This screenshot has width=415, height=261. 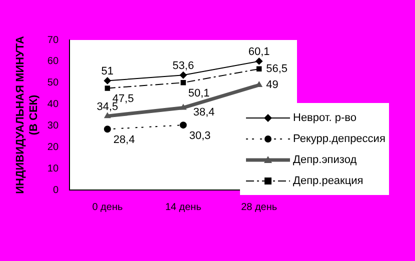 What do you see at coordinates (272, 85) in the screenshot?
I see `data-label: 49` at bounding box center [272, 85].